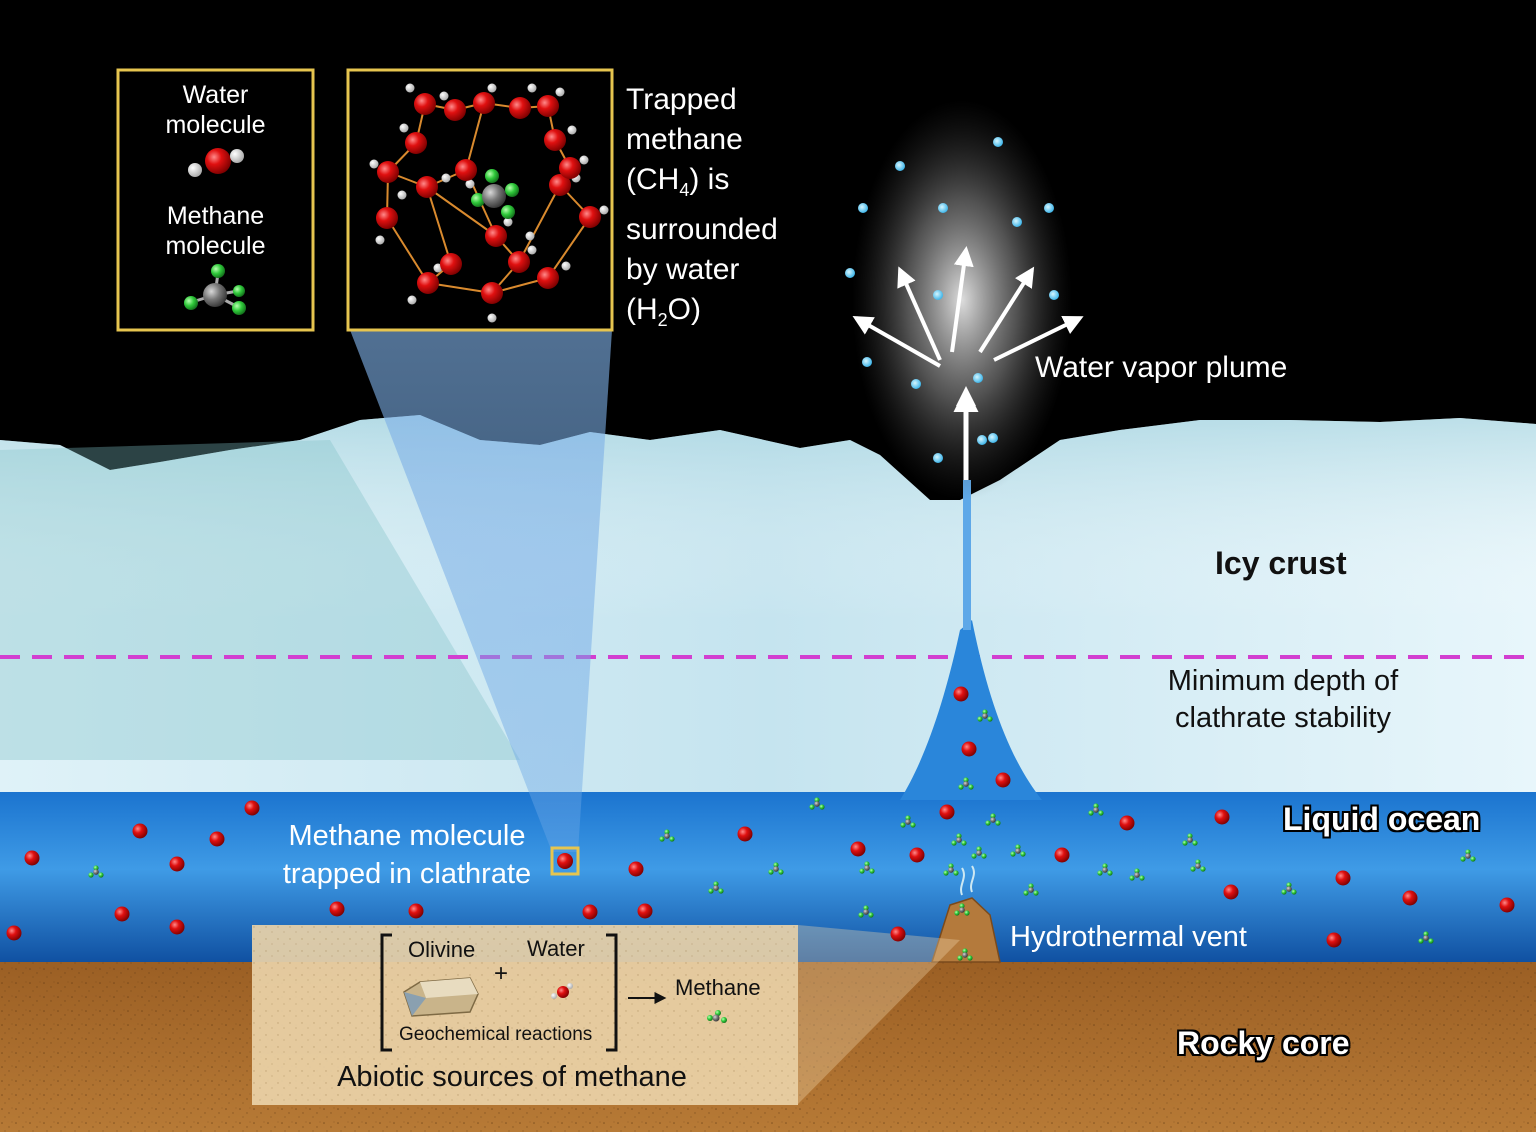 This screenshot has width=1536, height=1132. Describe the element at coordinates (215, 231) in the screenshot. I see `legend-methane-label: Methane molecule` at that location.